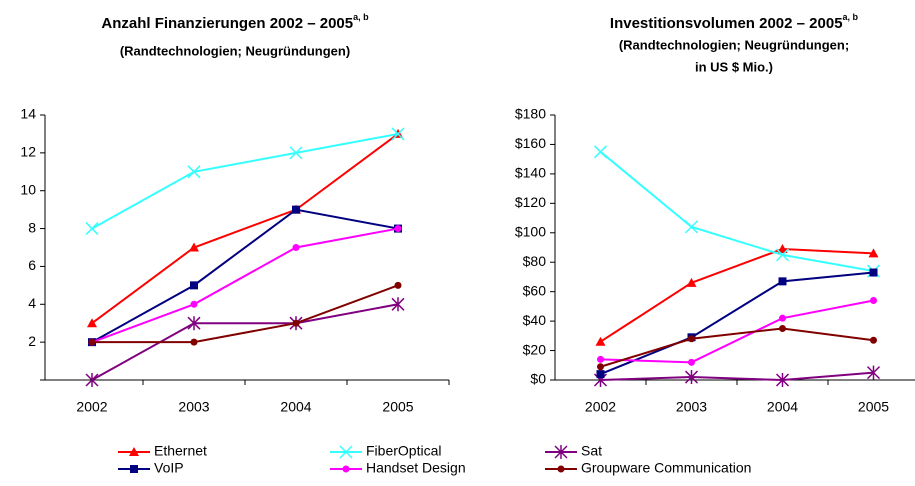 This screenshot has height=486, width=915. I want to click on title-text: Anzahl Finanzierungen 2002 – 2005, so click(227, 23).